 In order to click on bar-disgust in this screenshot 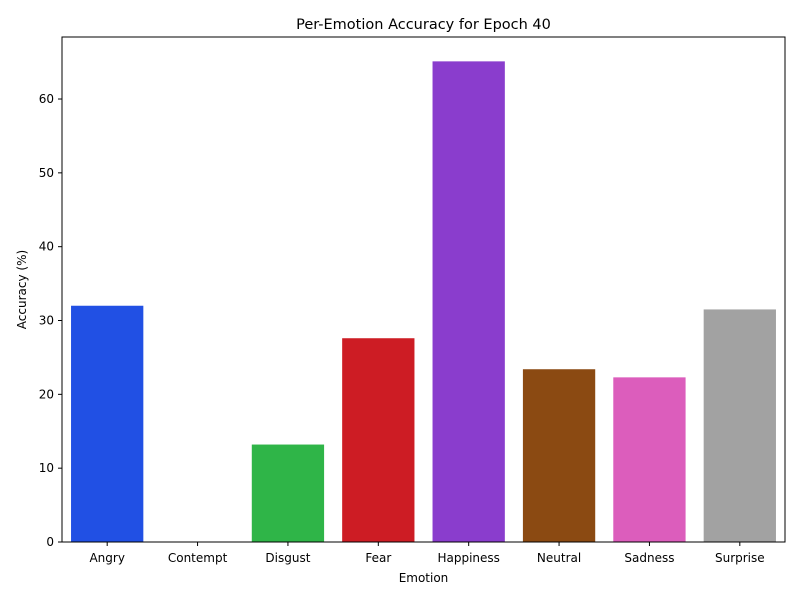, I will do `click(288, 493)`.